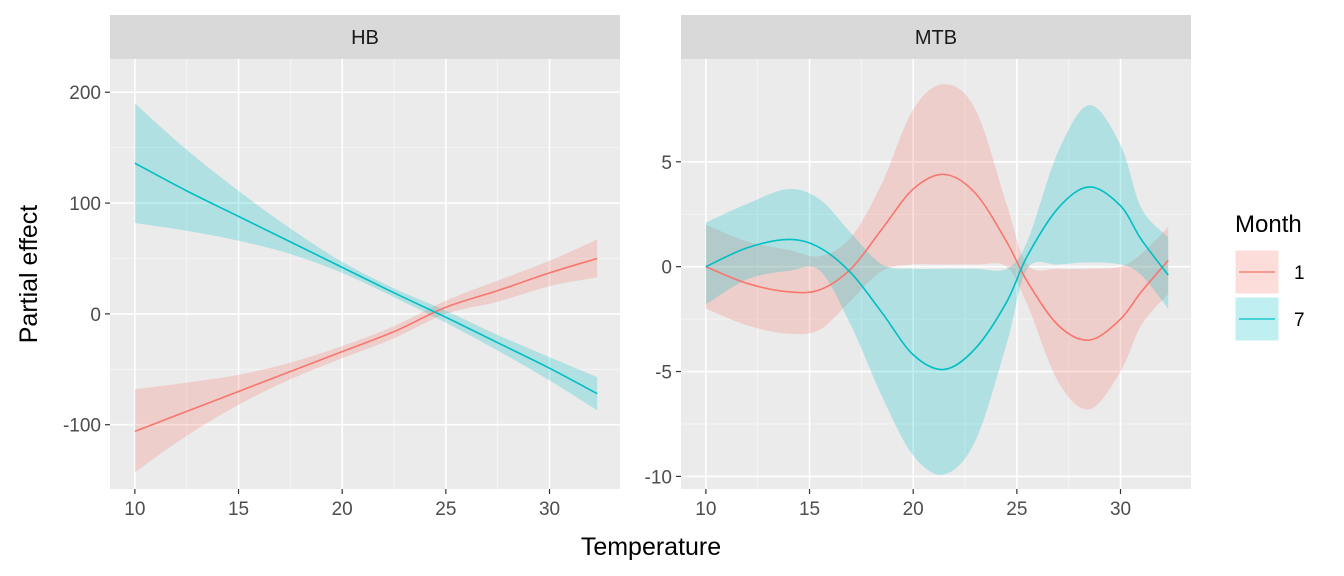 This screenshot has width=1344, height=576. Describe the element at coordinates (663, 373) in the screenshot. I see `y-tick-label: -5` at that location.